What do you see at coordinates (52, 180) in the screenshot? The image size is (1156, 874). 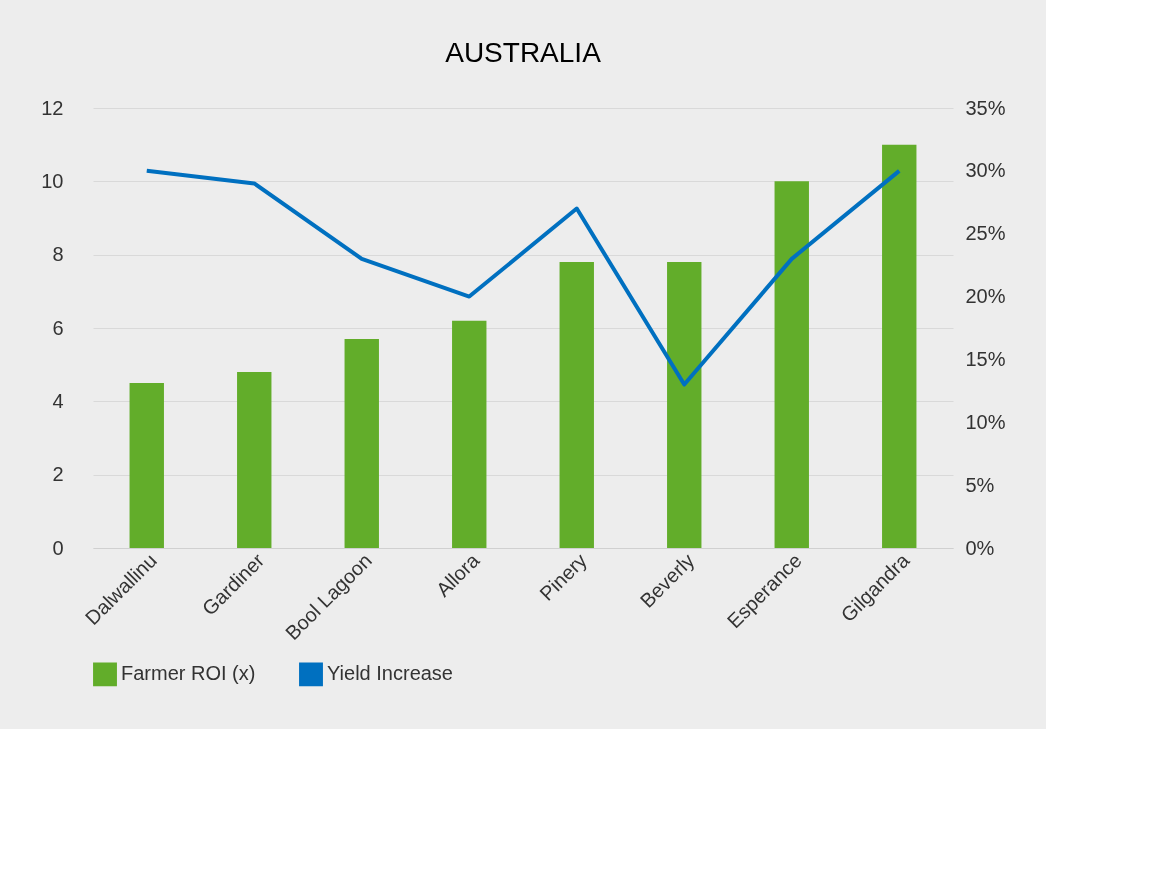 I see `y-tick-label: 10` at bounding box center [52, 180].